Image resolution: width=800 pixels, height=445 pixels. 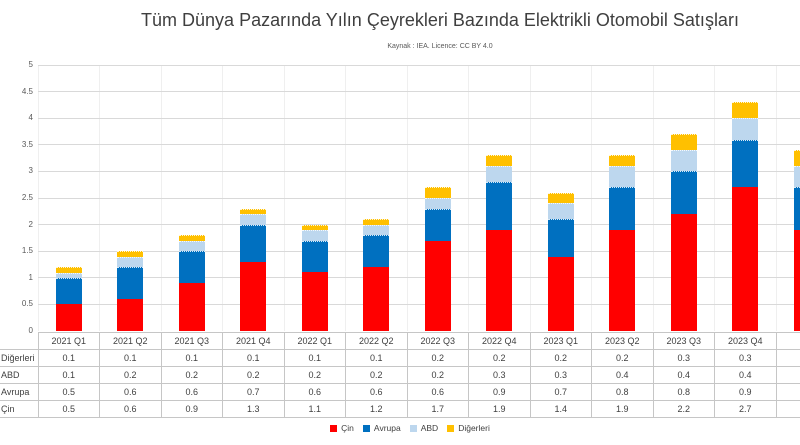 I want to click on table-col-header: 2021 Q2, so click(x=130, y=341).